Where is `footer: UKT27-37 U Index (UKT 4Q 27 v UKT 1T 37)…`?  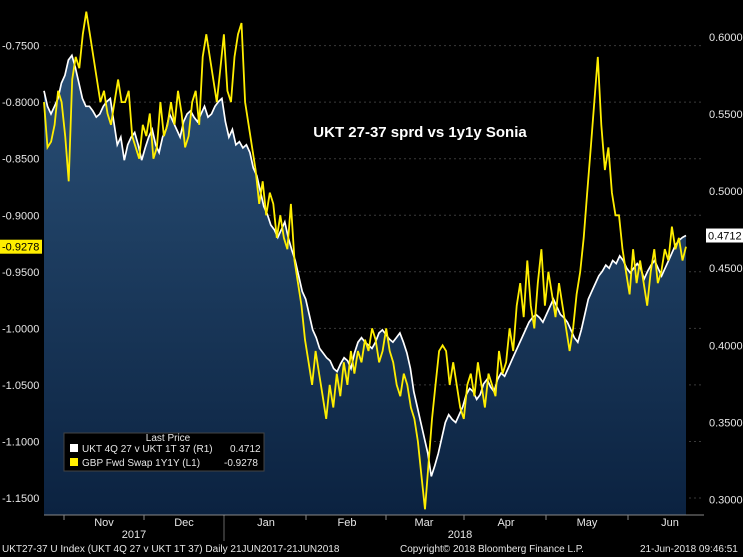
footer: UKT27-37 U Index (UKT 4Q 27 v UKT 1T 37)… is located at coordinates (371, 549).